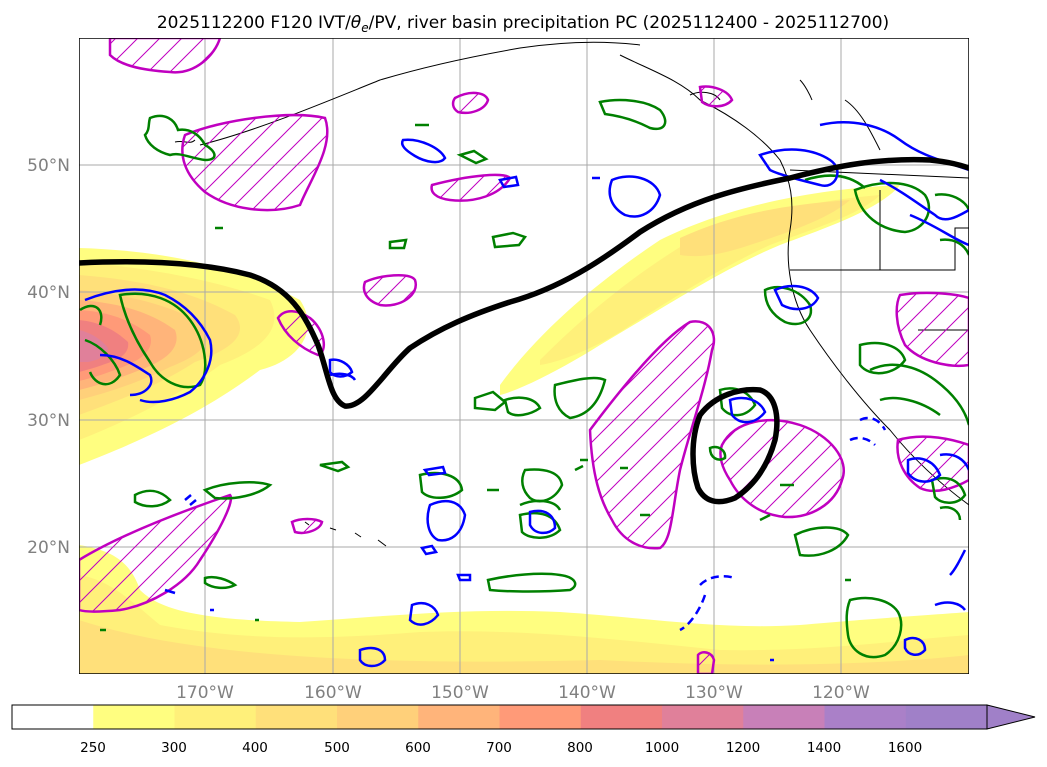 The height and width of the screenshot is (767, 1047). What do you see at coordinates (1011, 717) in the screenshot?
I see `colorbar-extend-arrow` at bounding box center [1011, 717].